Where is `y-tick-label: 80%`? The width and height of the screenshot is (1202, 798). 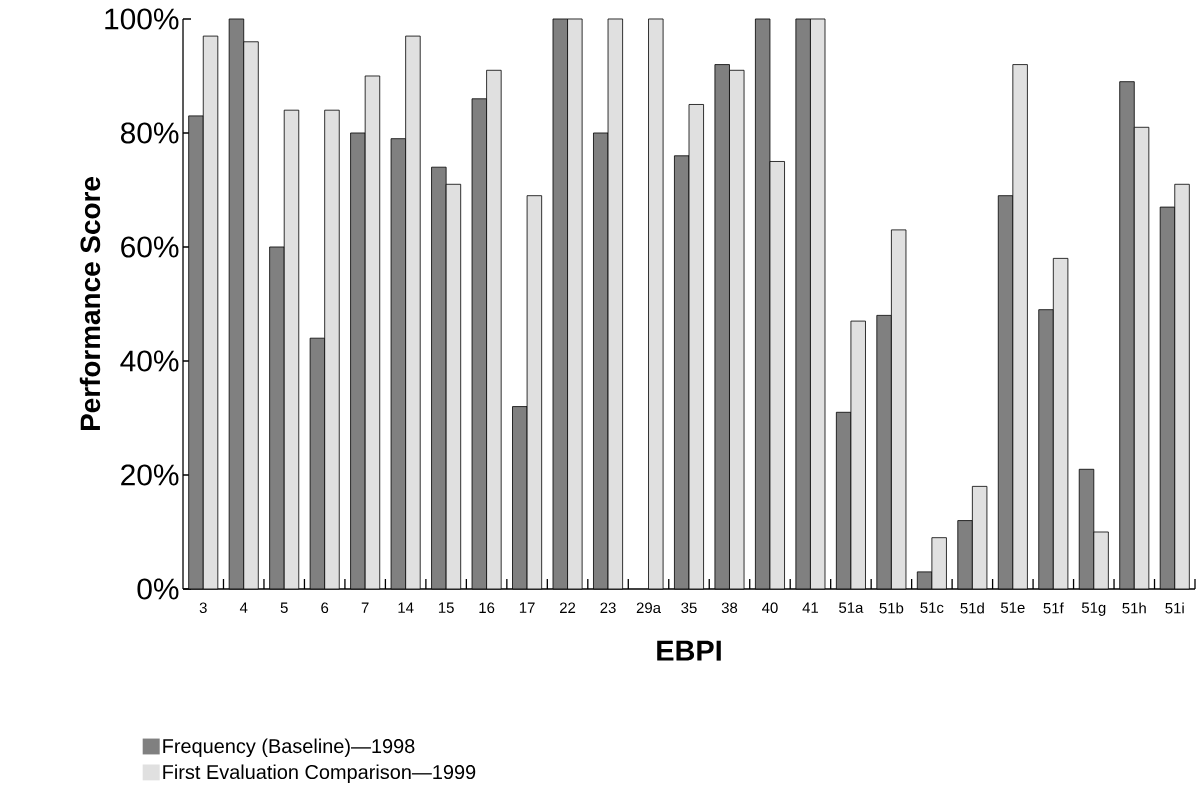
y-tick-label: 80% is located at coordinates (149, 133).